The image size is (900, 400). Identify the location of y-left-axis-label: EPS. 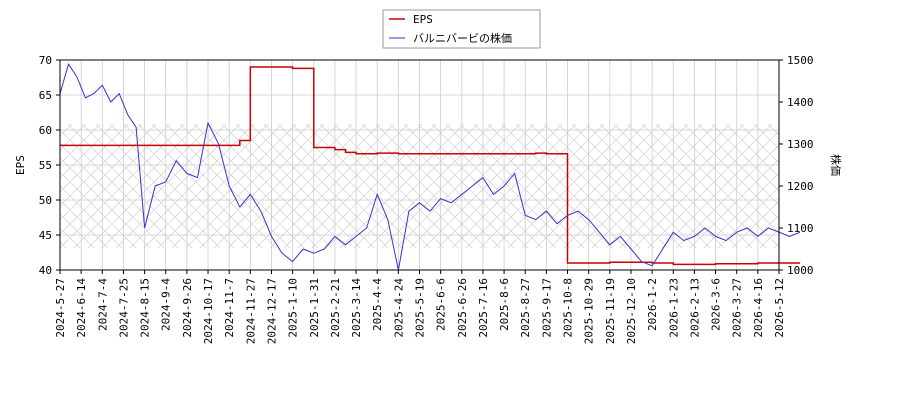
(20, 165).